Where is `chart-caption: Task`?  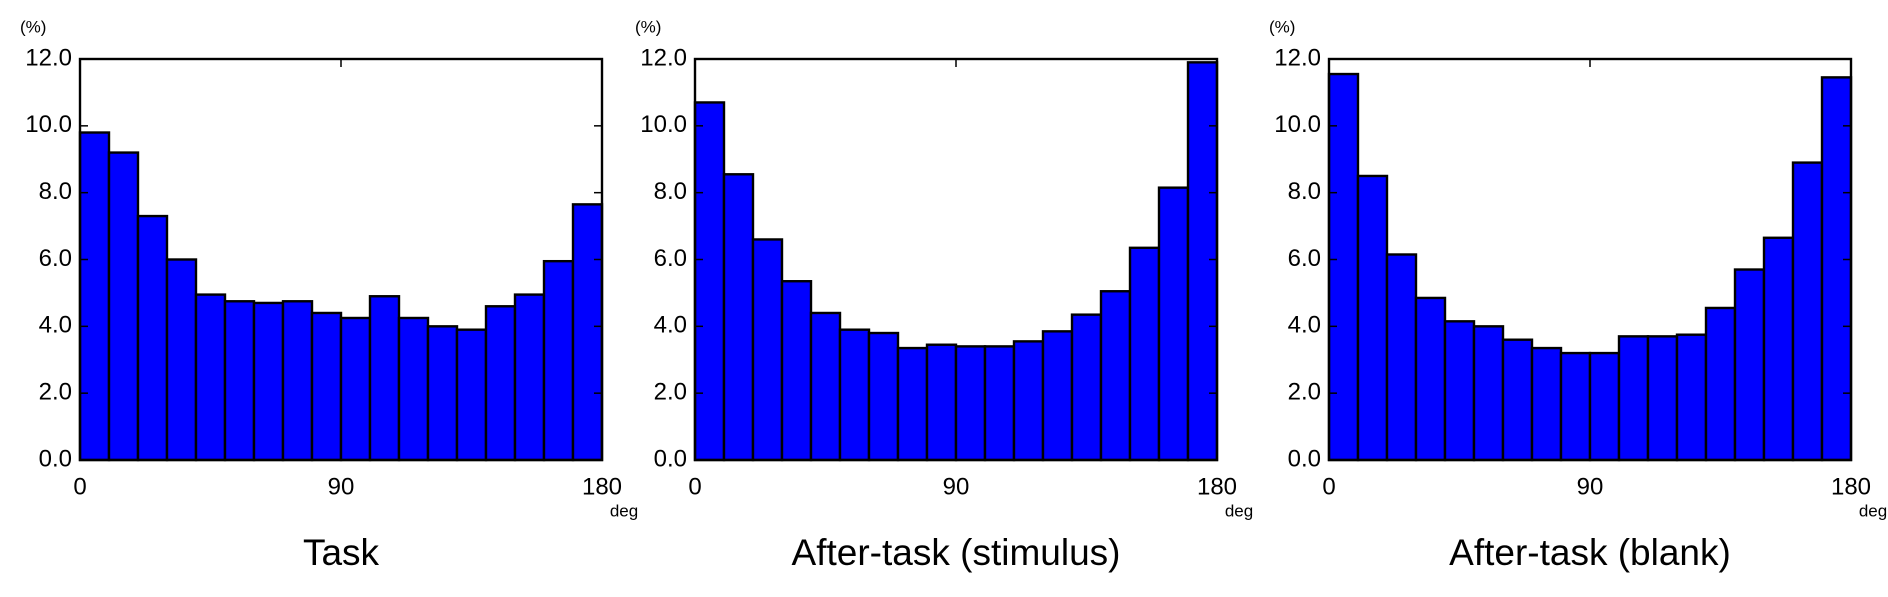
chart-caption: Task is located at coordinates (341, 552).